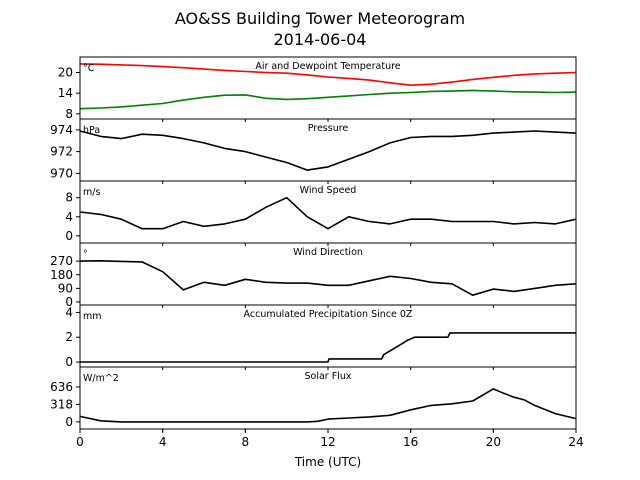 Image resolution: width=640 pixels, height=480 pixels. I want to click on temperature-ytick-label: 14, so click(65, 93).